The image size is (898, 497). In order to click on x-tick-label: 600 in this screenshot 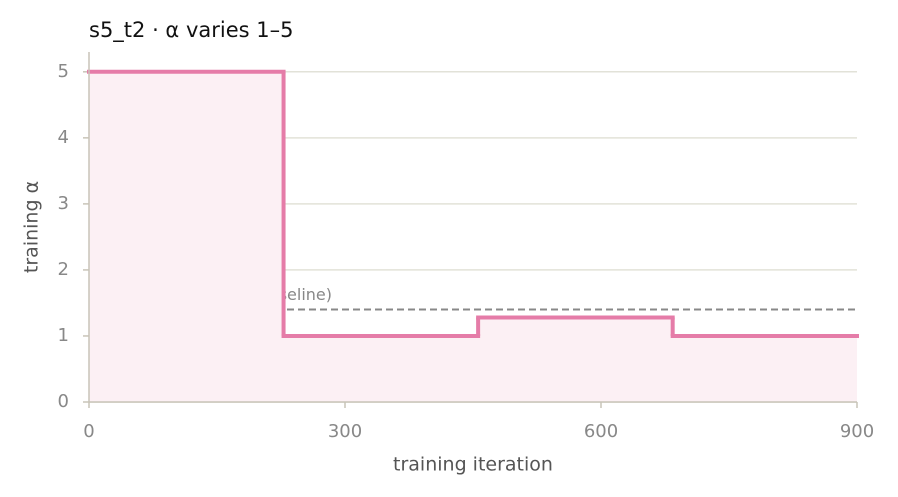, I will do `click(601, 431)`.